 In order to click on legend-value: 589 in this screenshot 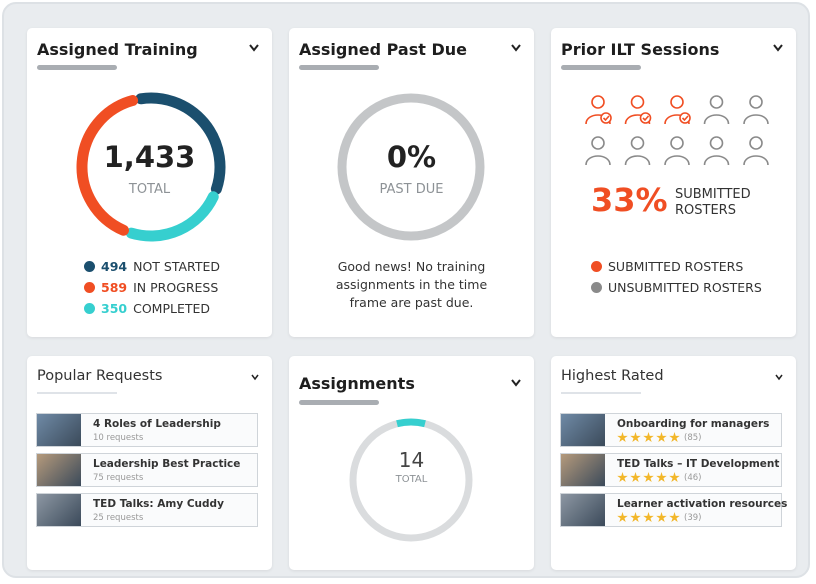, I will do `click(114, 287)`.